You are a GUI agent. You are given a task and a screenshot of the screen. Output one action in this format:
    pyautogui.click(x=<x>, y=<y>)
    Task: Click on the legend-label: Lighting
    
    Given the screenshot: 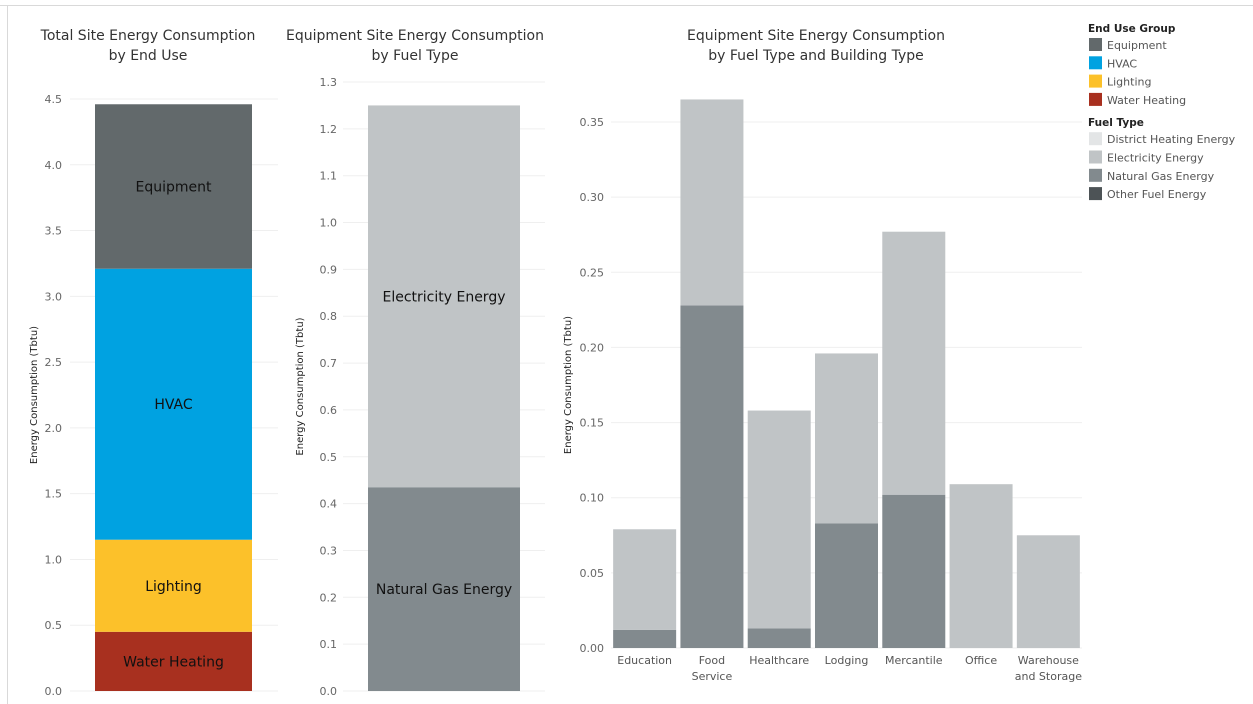 What is the action you would take?
    pyautogui.click(x=1129, y=82)
    